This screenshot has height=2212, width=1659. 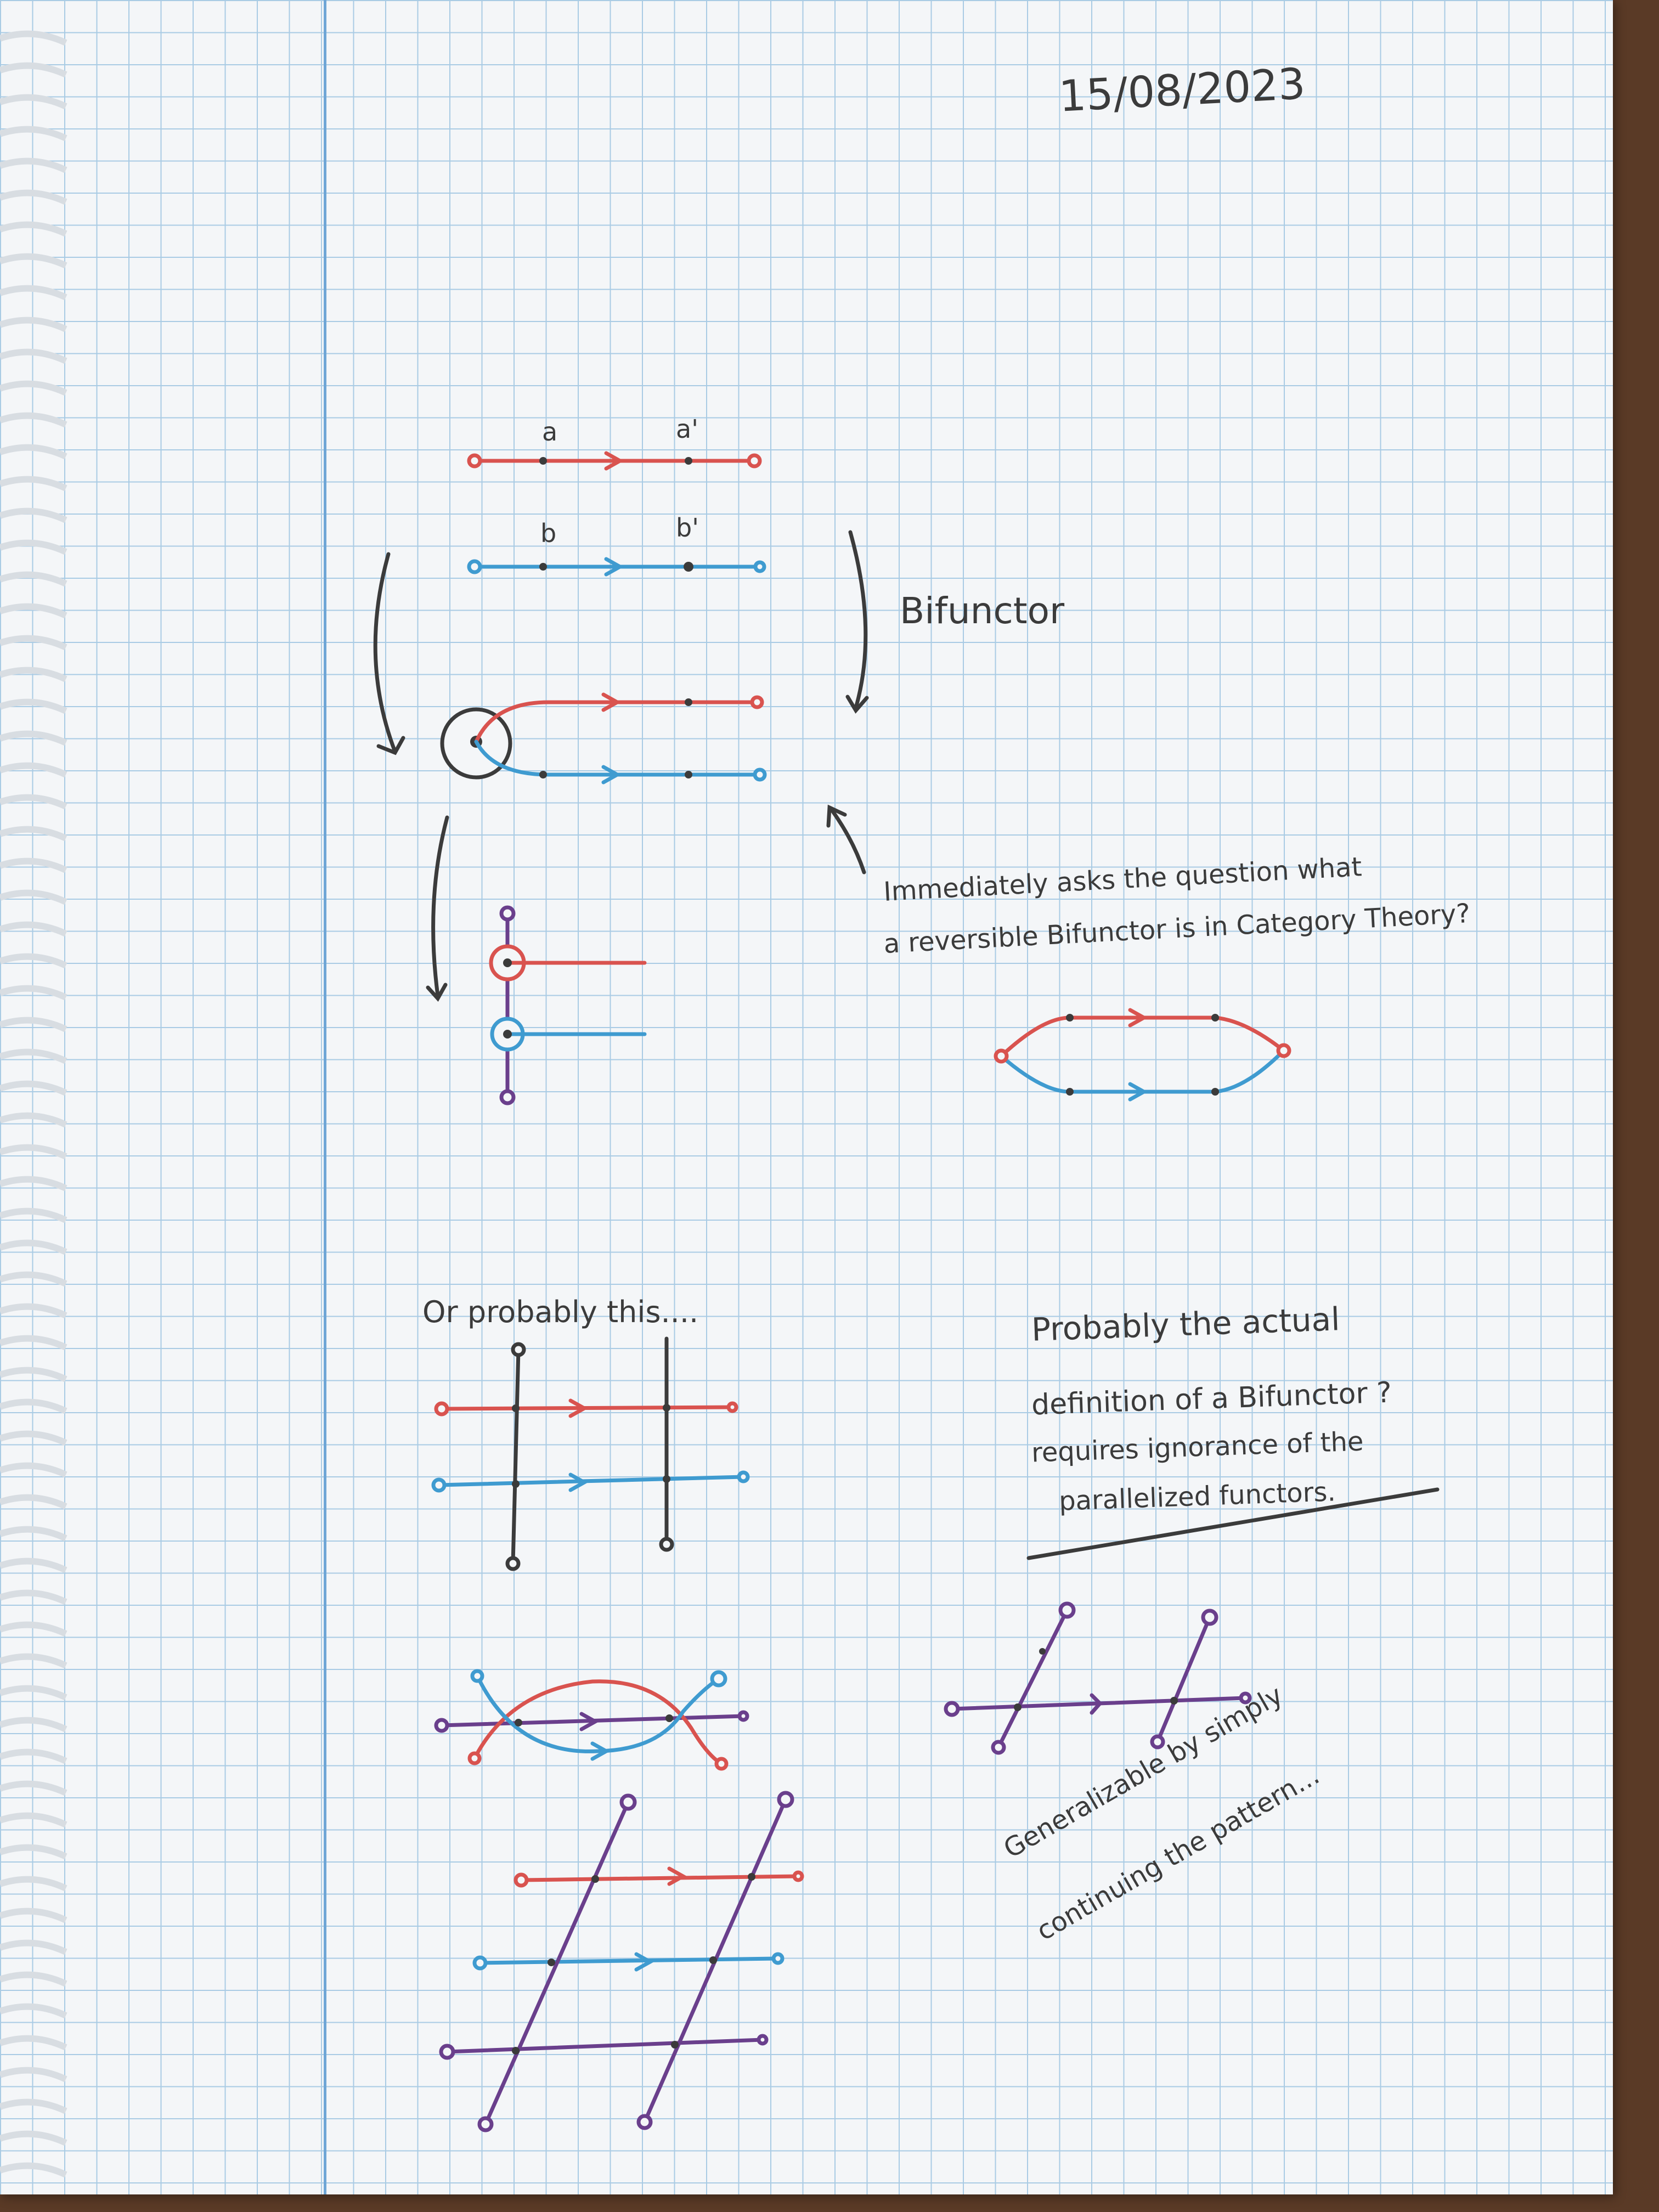 I want to click on bifunctor-label: Bifunctor, so click(x=983, y=611).